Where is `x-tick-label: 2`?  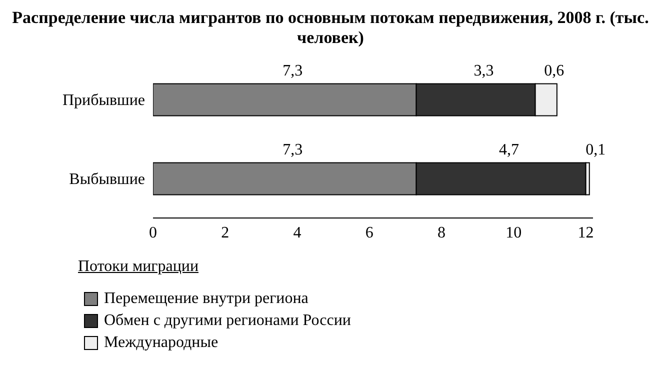 x-tick-label: 2 is located at coordinates (225, 233).